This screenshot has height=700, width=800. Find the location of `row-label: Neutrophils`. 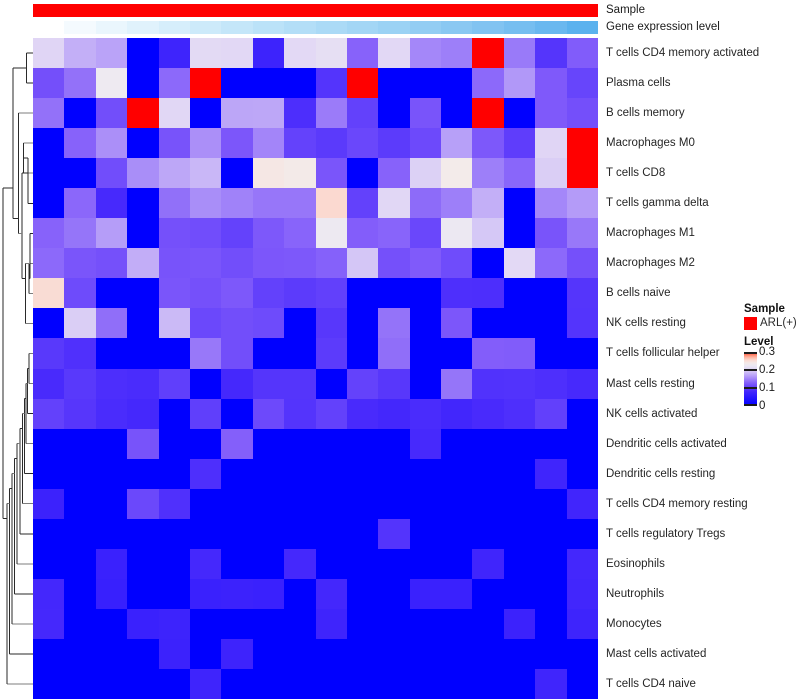

row-label: Neutrophils is located at coordinates (635, 593).